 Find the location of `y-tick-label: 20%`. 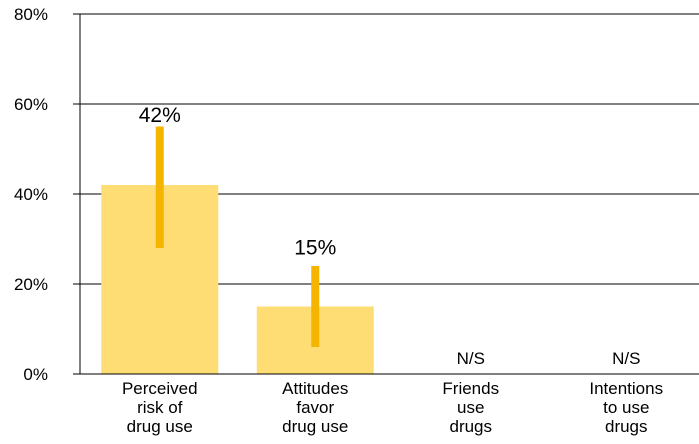

y-tick-label: 20% is located at coordinates (31, 284).